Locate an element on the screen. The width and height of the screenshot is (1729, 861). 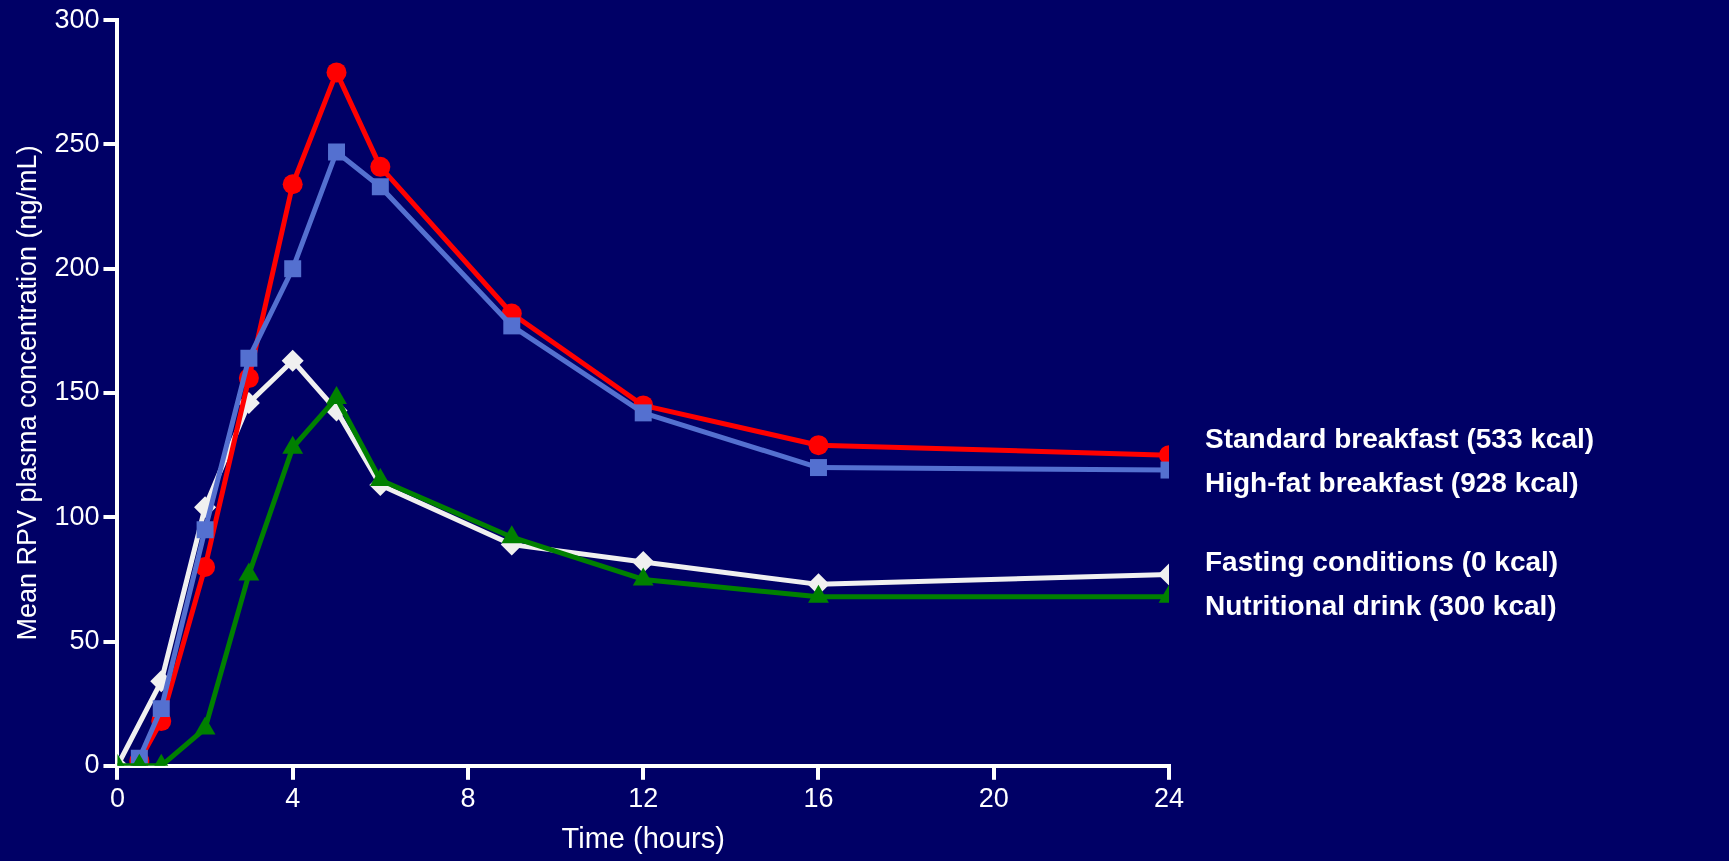
x-axis-title: Time (hours) is located at coordinates (643, 837).